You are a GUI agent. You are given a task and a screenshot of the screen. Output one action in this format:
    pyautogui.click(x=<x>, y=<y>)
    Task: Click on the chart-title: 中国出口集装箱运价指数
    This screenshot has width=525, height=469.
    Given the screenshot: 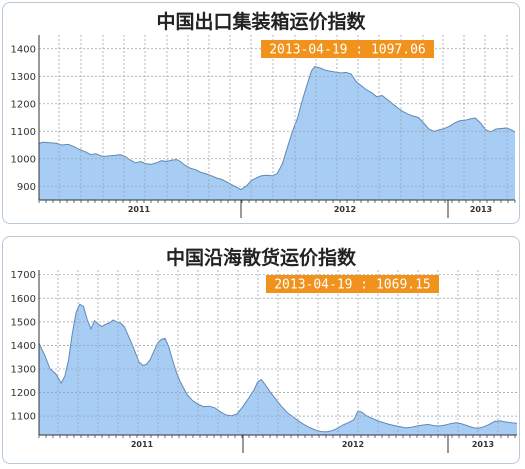 What is the action you would take?
    pyautogui.click(x=261, y=22)
    